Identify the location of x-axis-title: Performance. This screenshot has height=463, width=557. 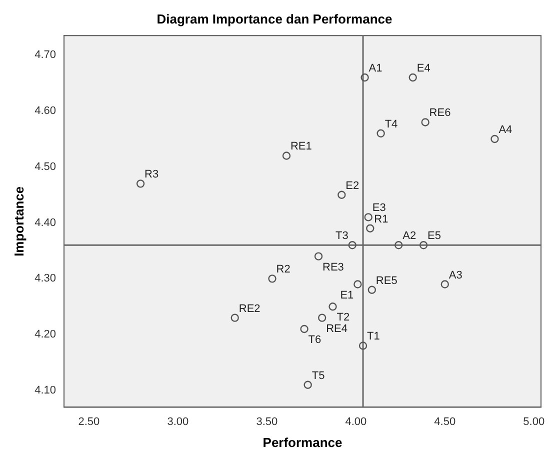
(302, 442).